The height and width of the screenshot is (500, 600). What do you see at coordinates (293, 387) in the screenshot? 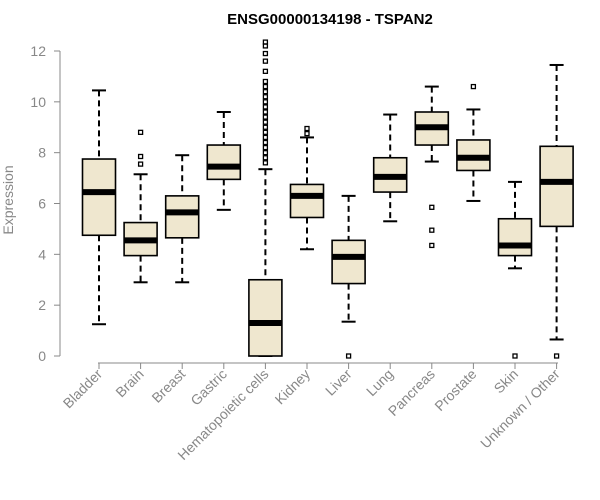
I see `x-tick-label: Kidney` at bounding box center [293, 387].